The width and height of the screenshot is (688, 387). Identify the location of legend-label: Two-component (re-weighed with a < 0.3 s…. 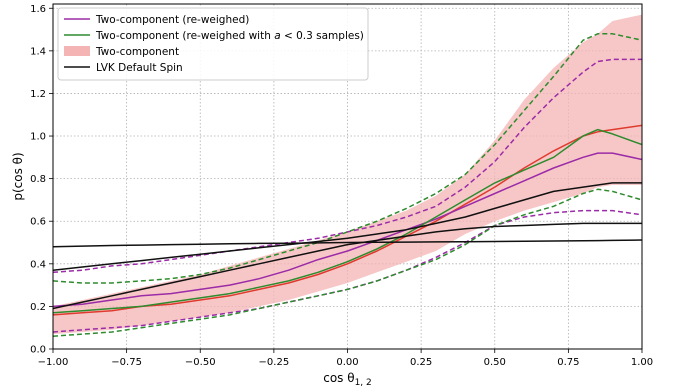
(229, 36).